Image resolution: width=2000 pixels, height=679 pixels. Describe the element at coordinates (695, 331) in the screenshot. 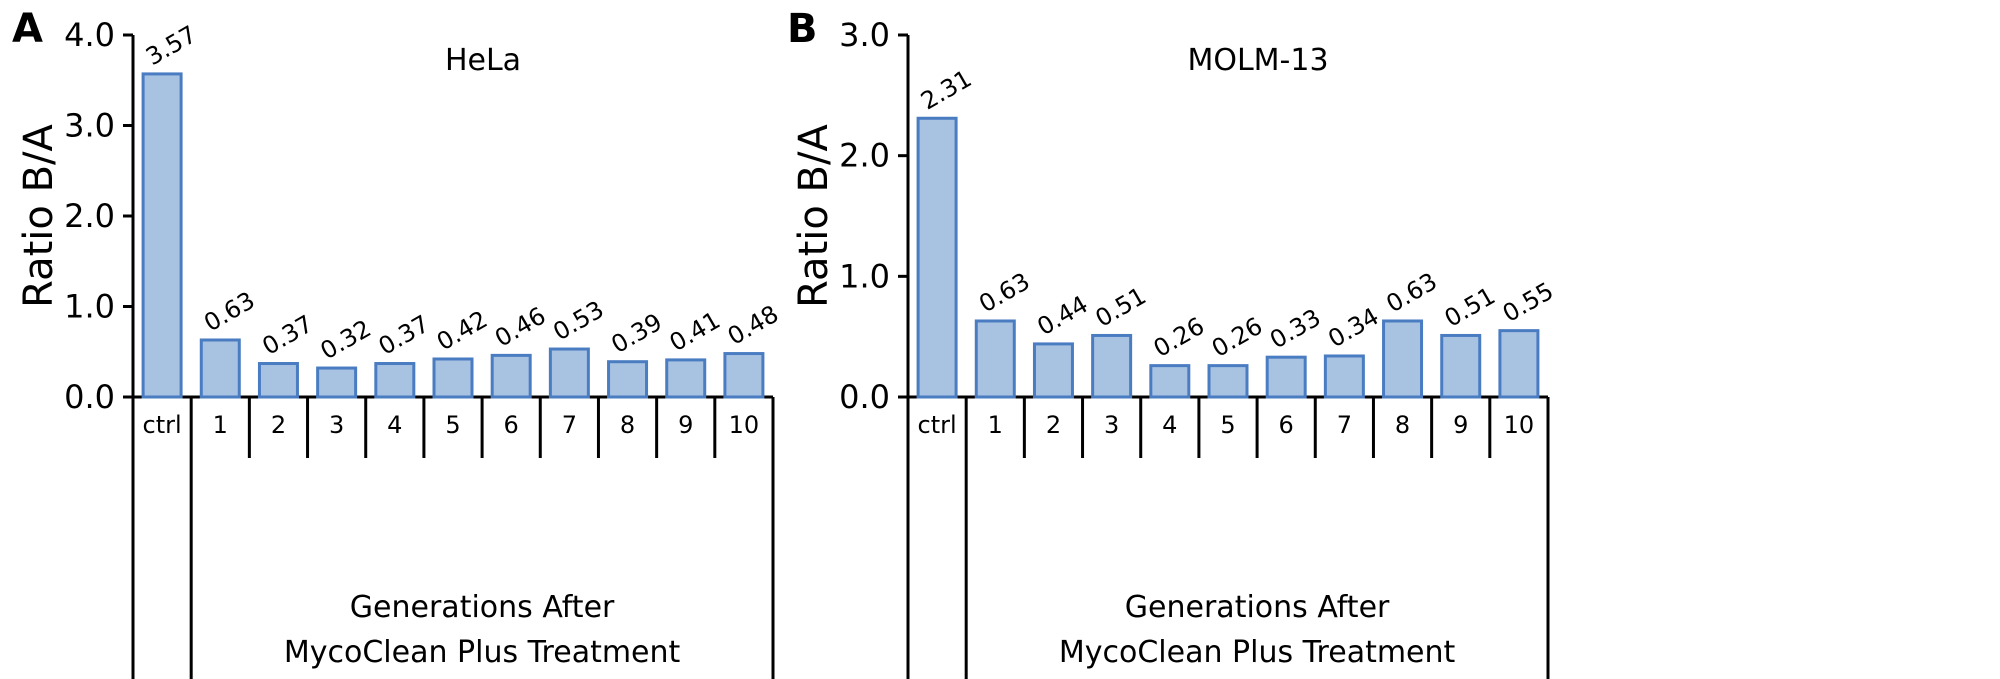

I see `data-label: 0.41` at that location.